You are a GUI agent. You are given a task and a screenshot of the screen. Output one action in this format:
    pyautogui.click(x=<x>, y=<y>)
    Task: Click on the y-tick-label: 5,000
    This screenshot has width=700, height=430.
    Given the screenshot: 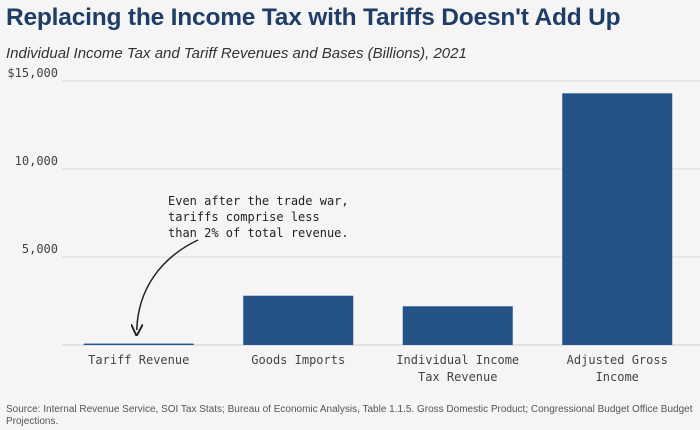 What is the action you would take?
    pyautogui.click(x=40, y=249)
    